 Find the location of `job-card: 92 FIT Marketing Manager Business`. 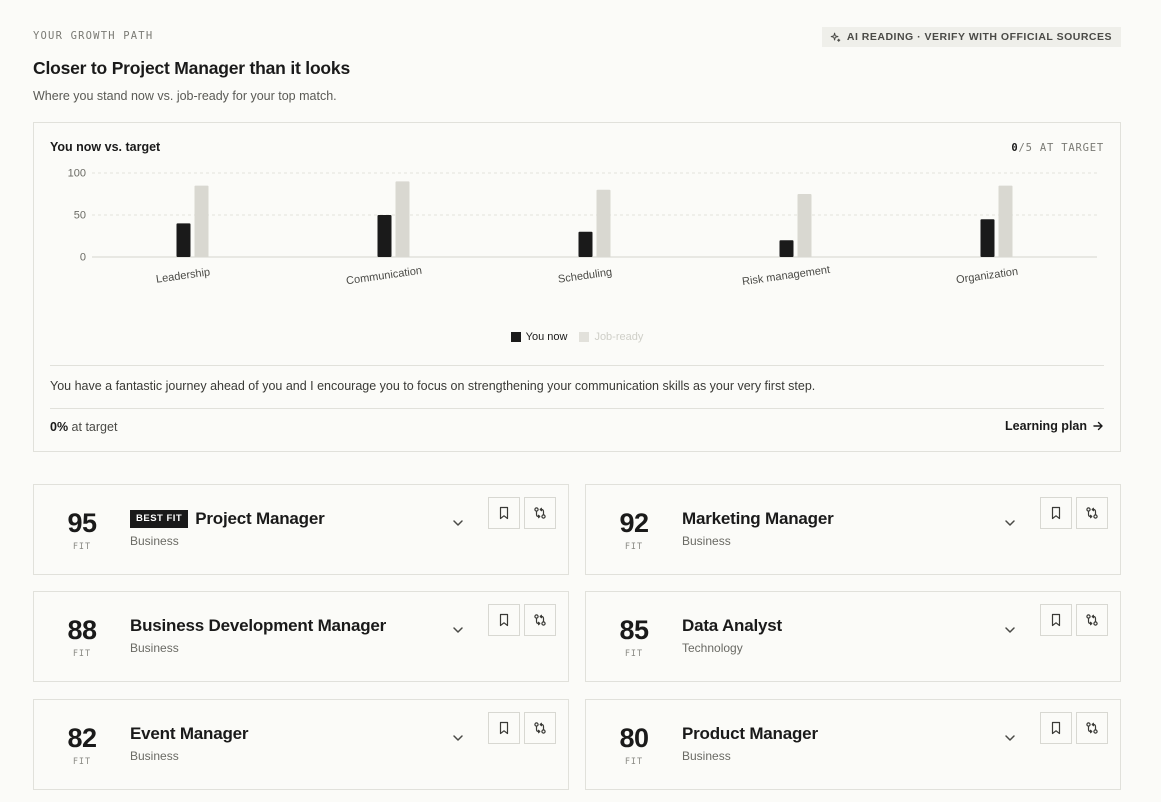

job-card: 92 FIT Marketing Manager Business is located at coordinates (853, 529).